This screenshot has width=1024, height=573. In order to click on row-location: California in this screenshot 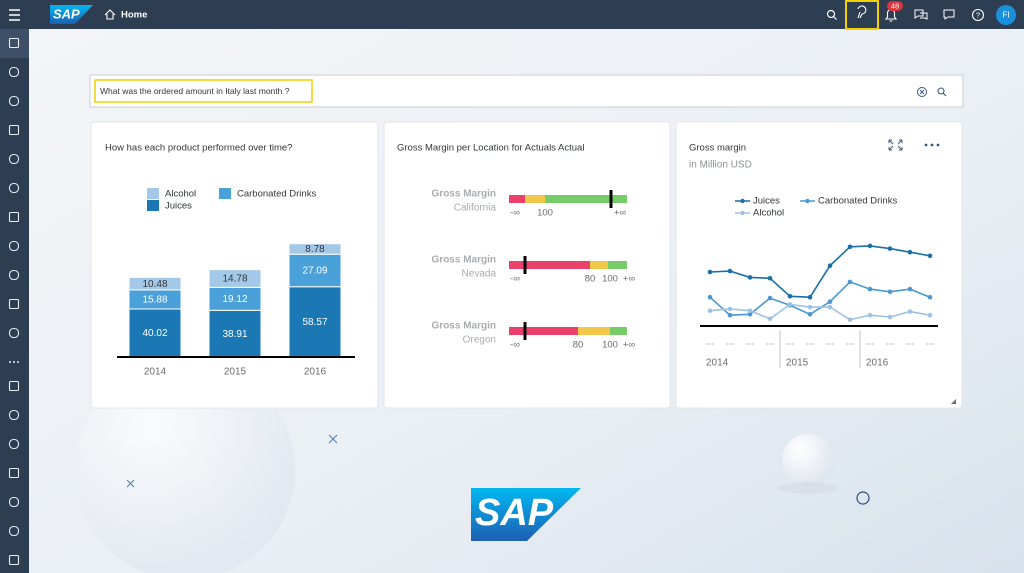, I will do `click(475, 208)`.